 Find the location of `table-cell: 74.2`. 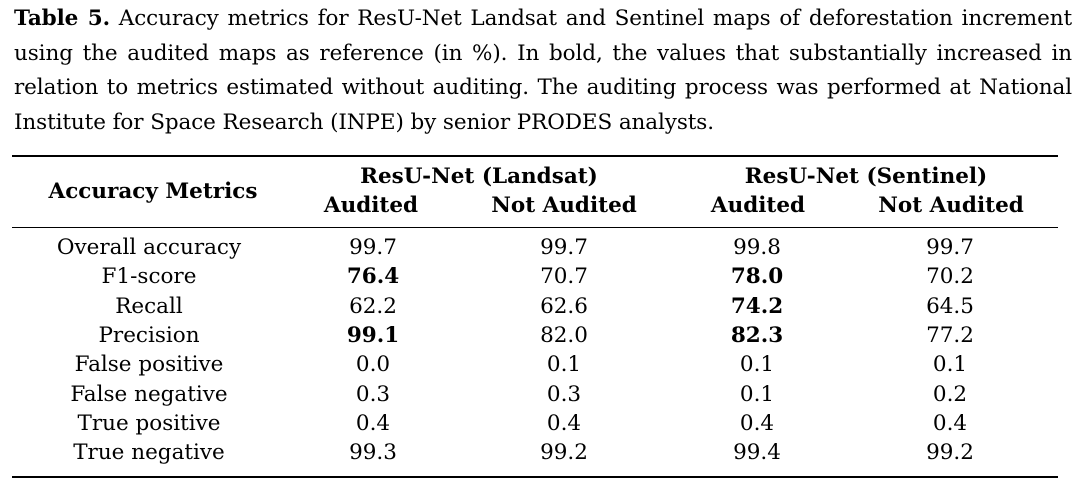

table-cell: 74.2 is located at coordinates (757, 306).